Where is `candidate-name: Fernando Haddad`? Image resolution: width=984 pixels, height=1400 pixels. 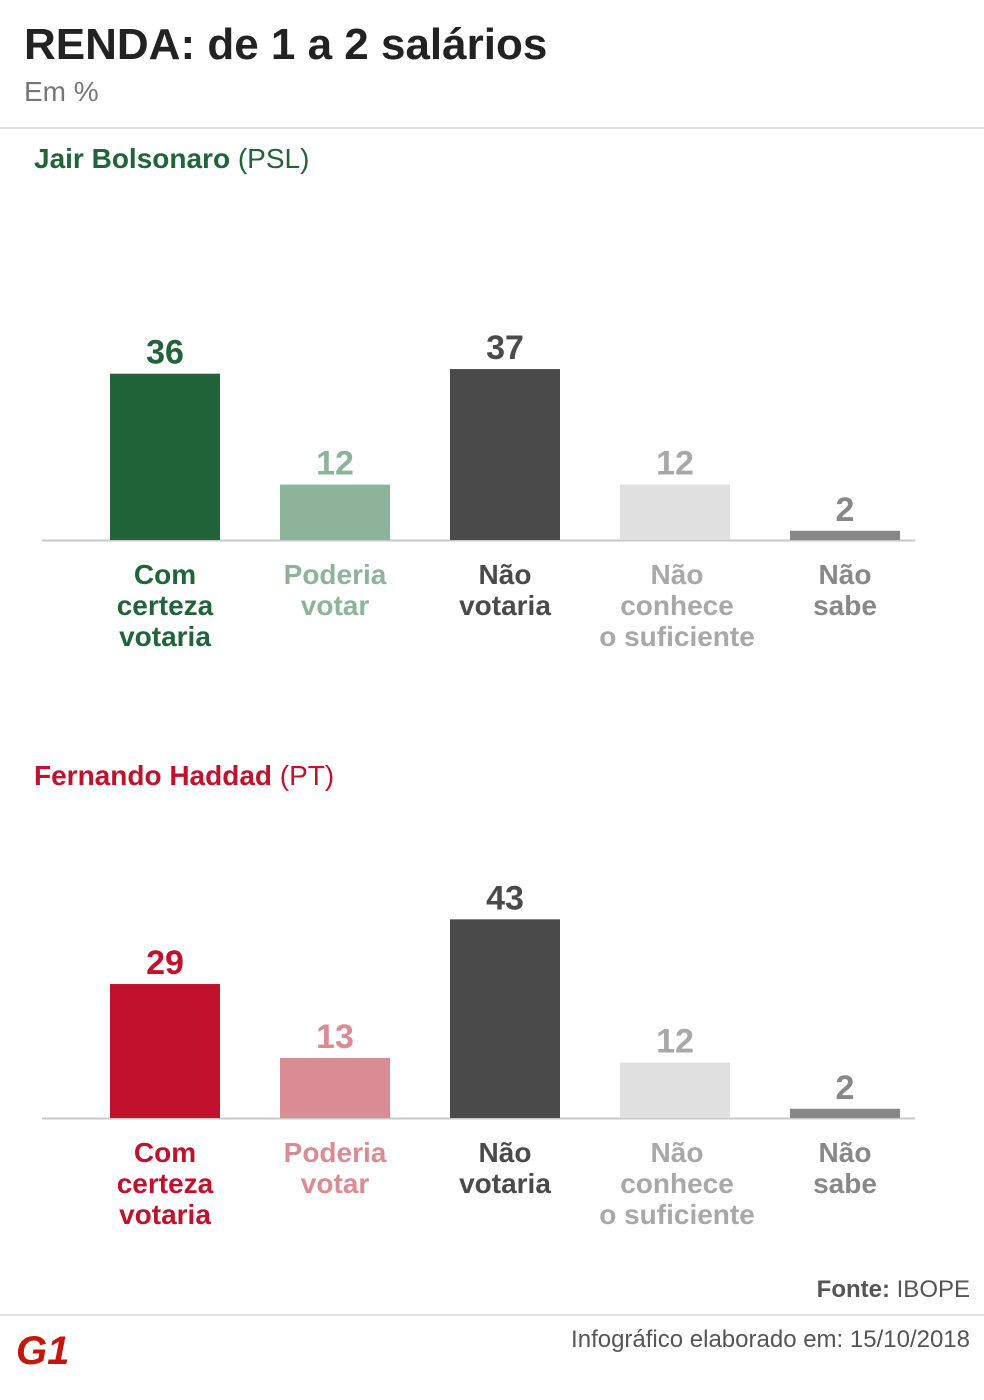 candidate-name: Fernando Haddad is located at coordinates (153, 775).